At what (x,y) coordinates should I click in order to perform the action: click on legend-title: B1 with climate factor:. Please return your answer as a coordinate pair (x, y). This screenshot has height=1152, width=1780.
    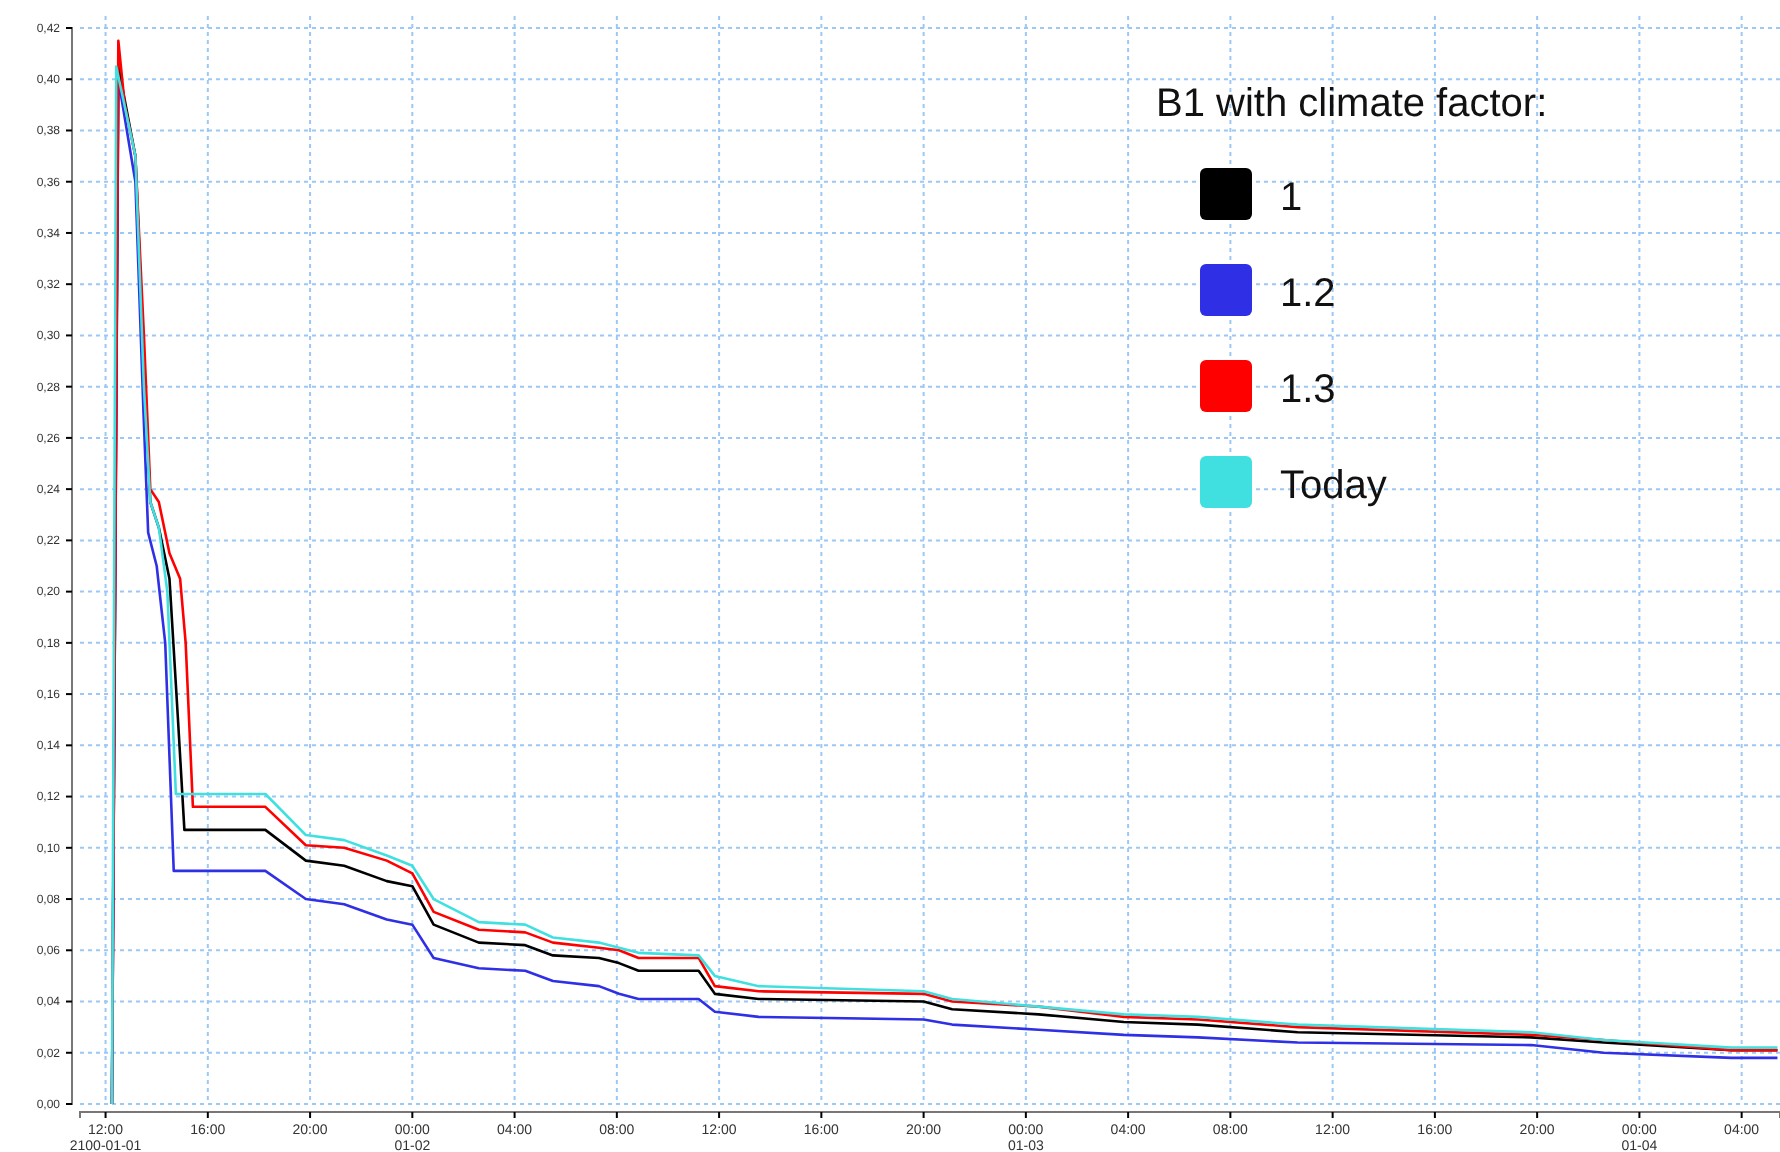
    Looking at the image, I should click on (1352, 104).